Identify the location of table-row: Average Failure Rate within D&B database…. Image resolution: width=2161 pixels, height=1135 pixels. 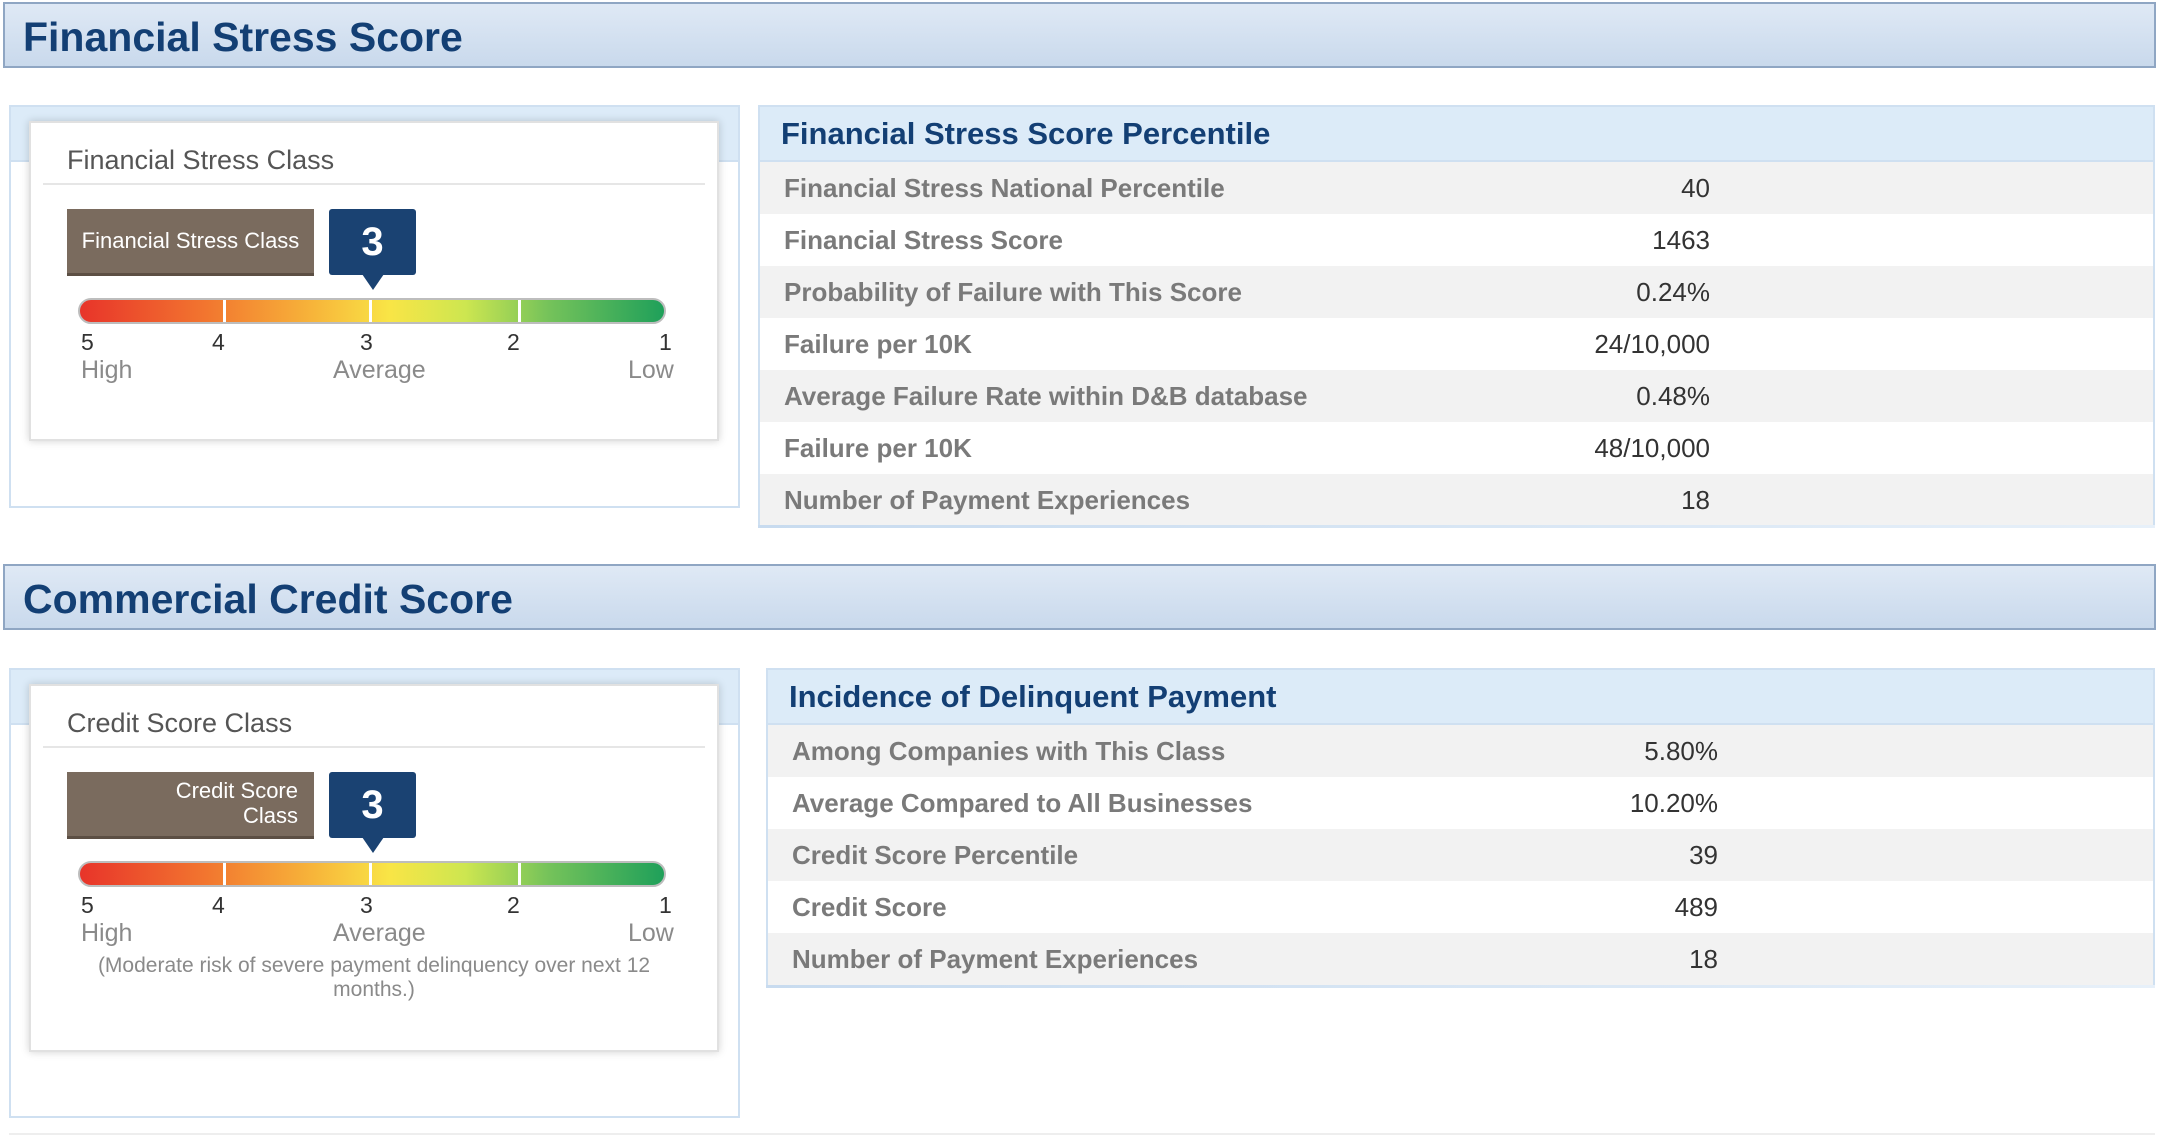
(1456, 396).